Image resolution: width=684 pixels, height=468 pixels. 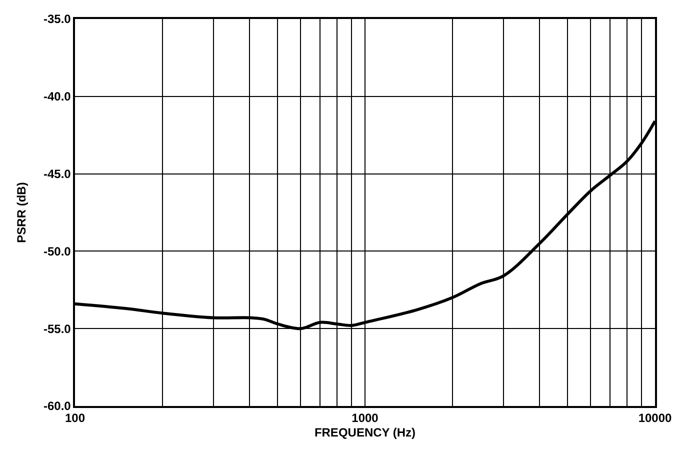 I want to click on x-tick-label: 10000, so click(x=655, y=418).